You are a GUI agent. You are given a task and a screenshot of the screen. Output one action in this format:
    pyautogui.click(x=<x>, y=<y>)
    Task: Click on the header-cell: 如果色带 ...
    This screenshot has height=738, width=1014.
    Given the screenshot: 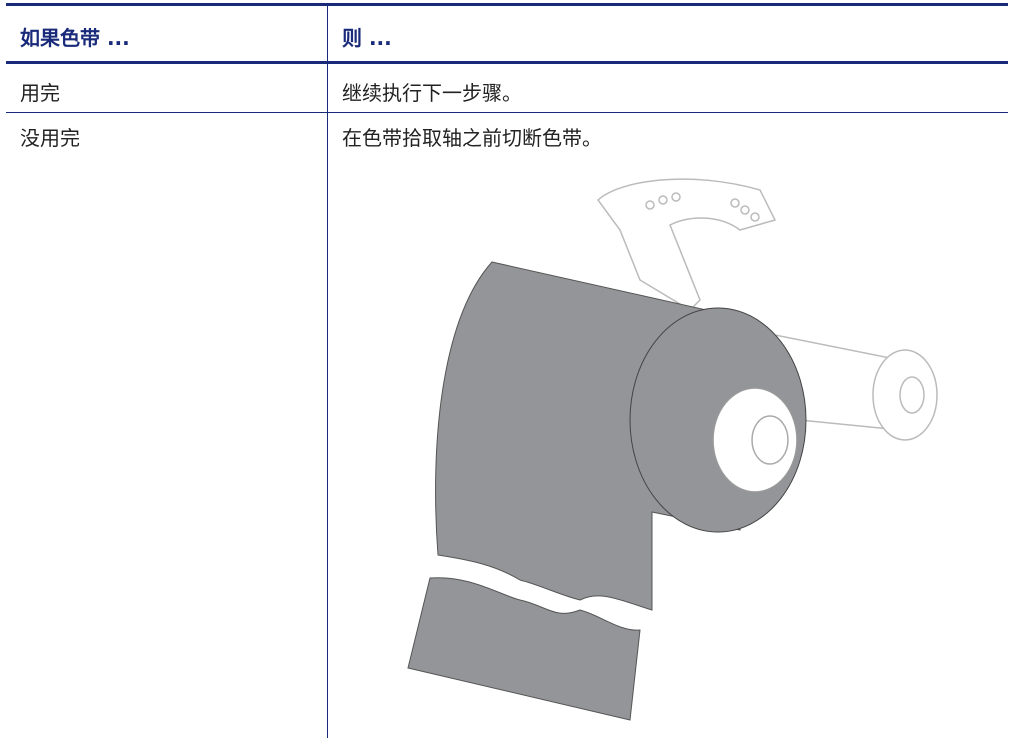 What is the action you would take?
    pyautogui.click(x=75, y=38)
    